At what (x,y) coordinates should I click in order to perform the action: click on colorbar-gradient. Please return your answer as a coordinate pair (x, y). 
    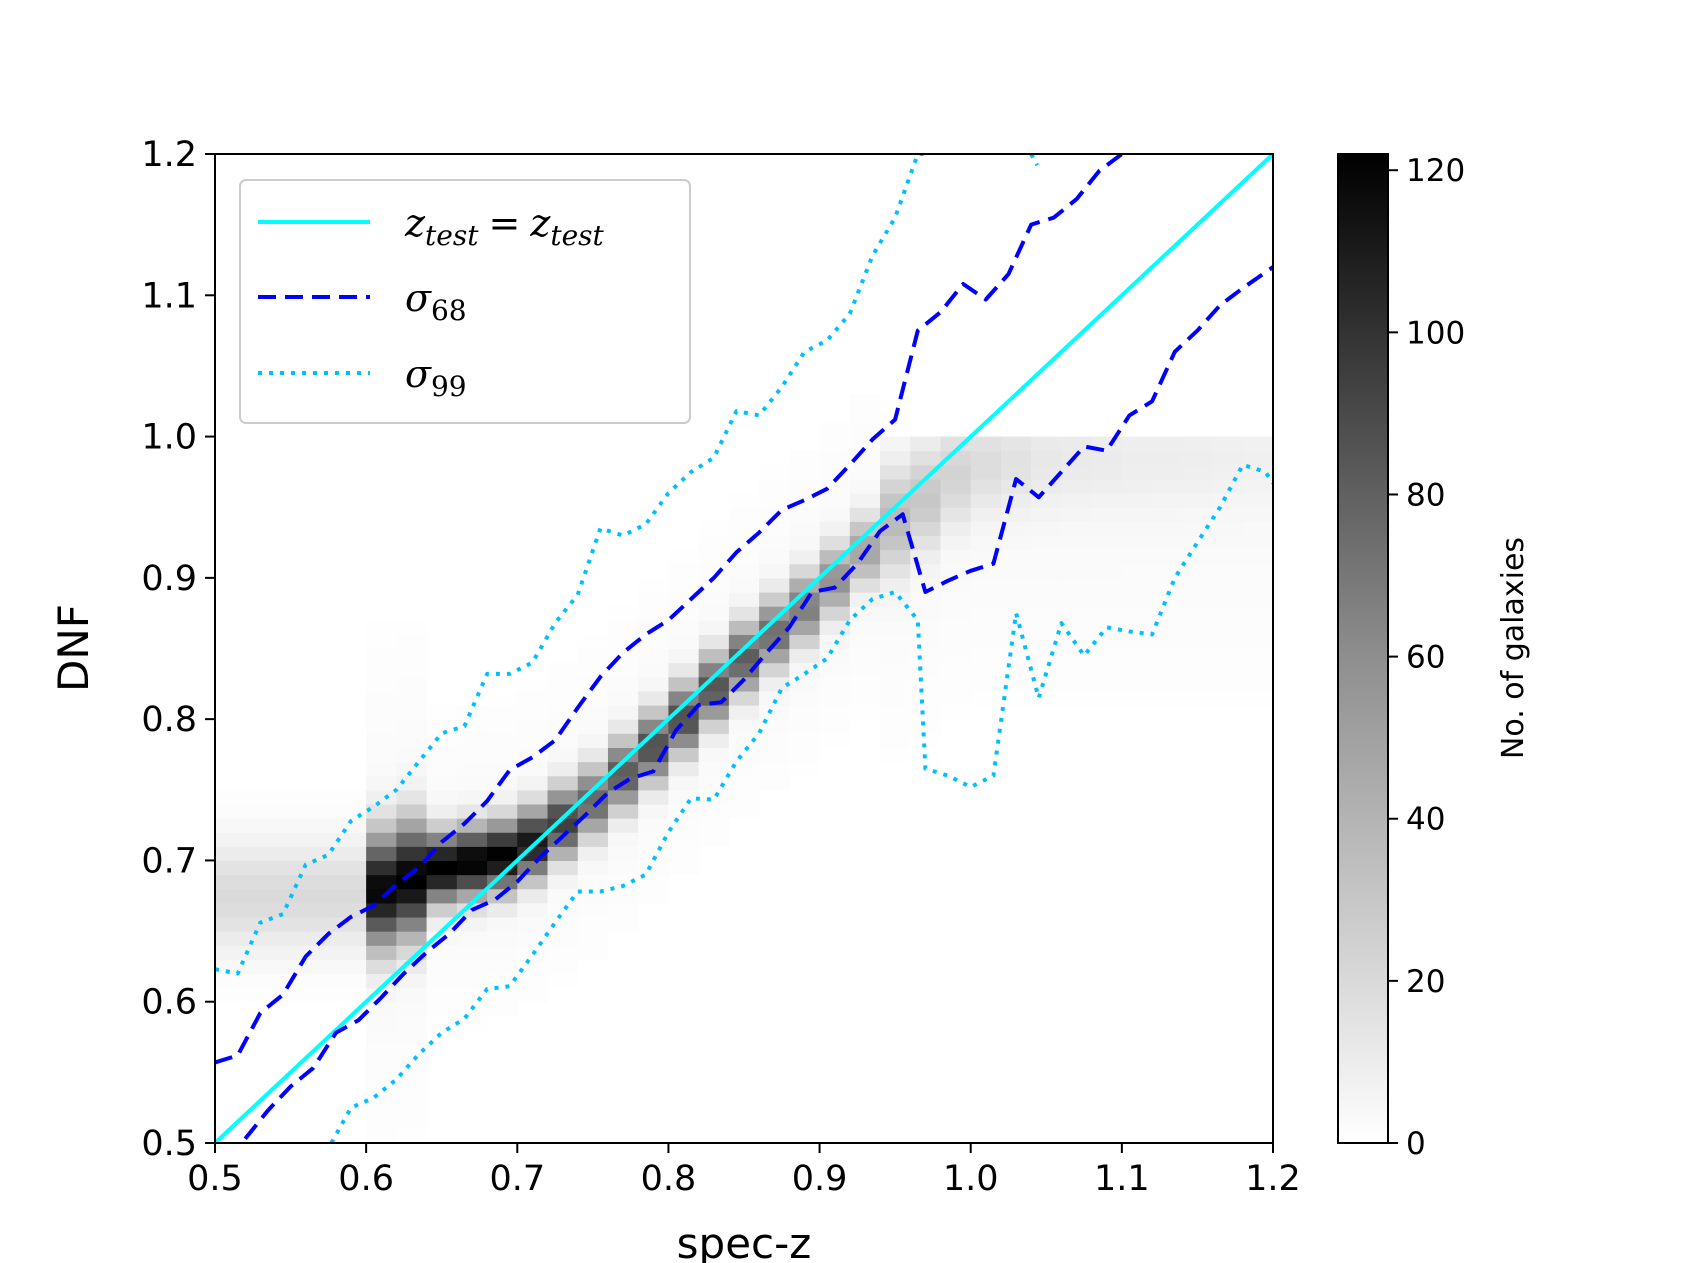
    Looking at the image, I should click on (1363, 648).